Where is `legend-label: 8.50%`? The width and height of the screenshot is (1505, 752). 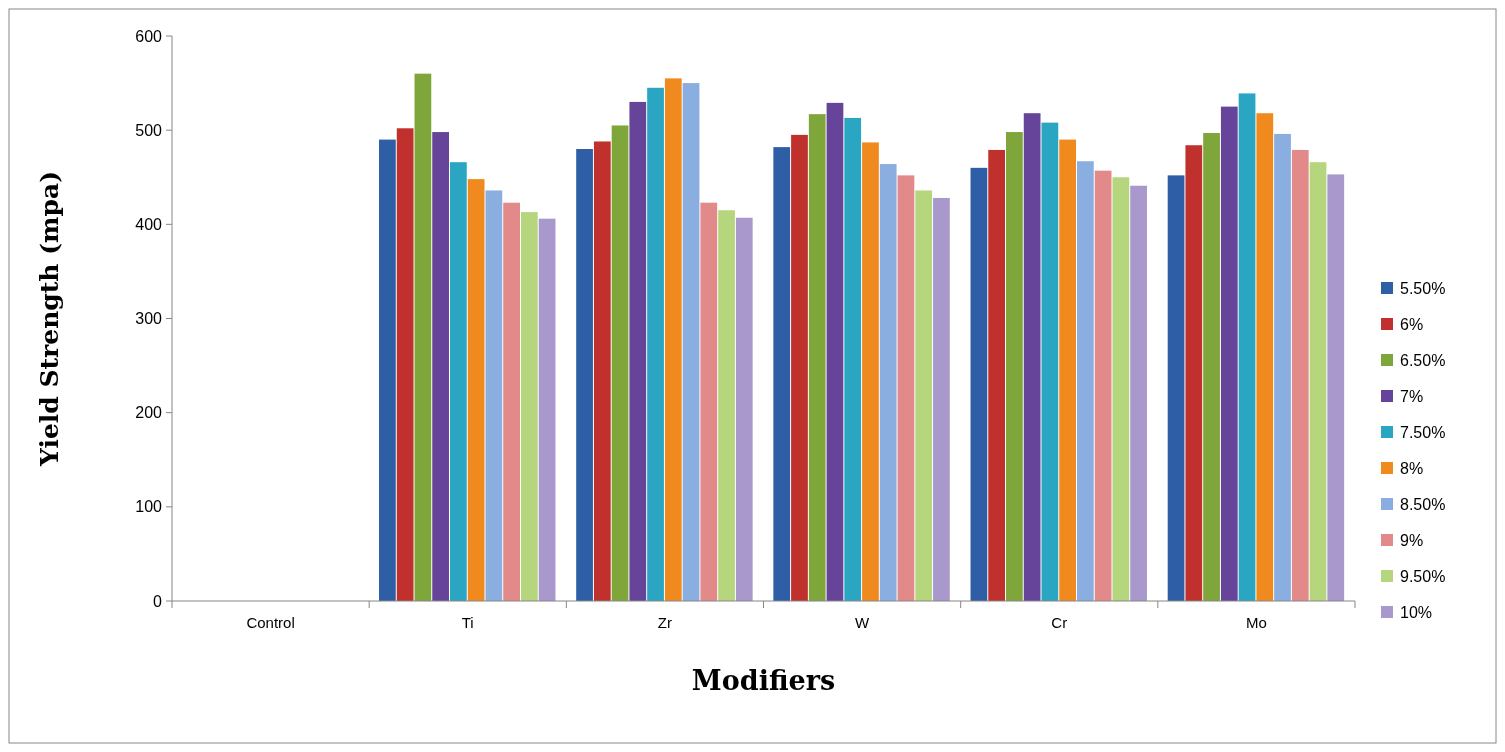
legend-label: 8.50% is located at coordinates (1423, 504).